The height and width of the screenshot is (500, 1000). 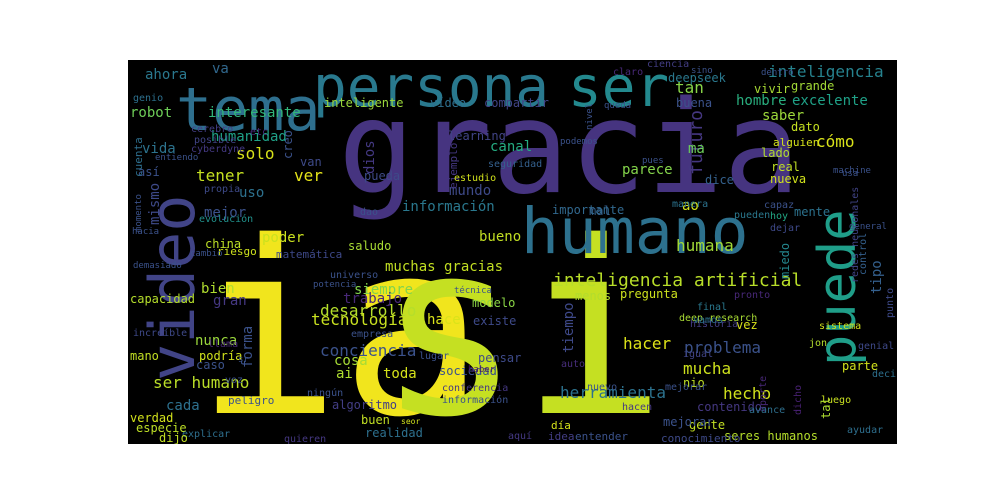 I want to click on word-video-95: vídeo, so click(x=448, y=103).